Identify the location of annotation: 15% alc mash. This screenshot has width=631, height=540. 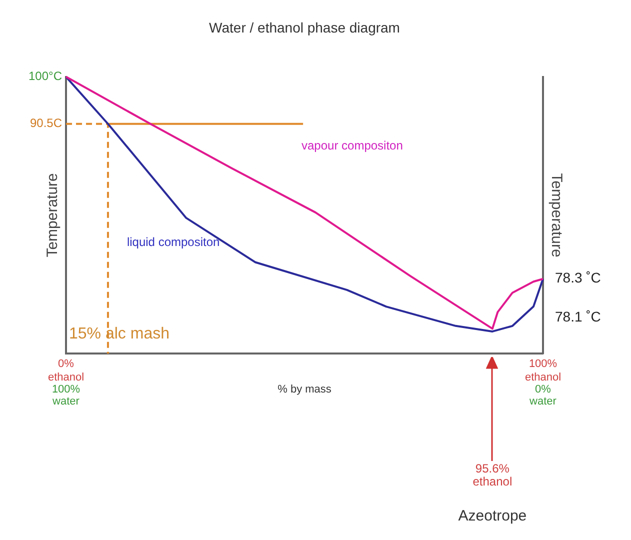
(119, 334).